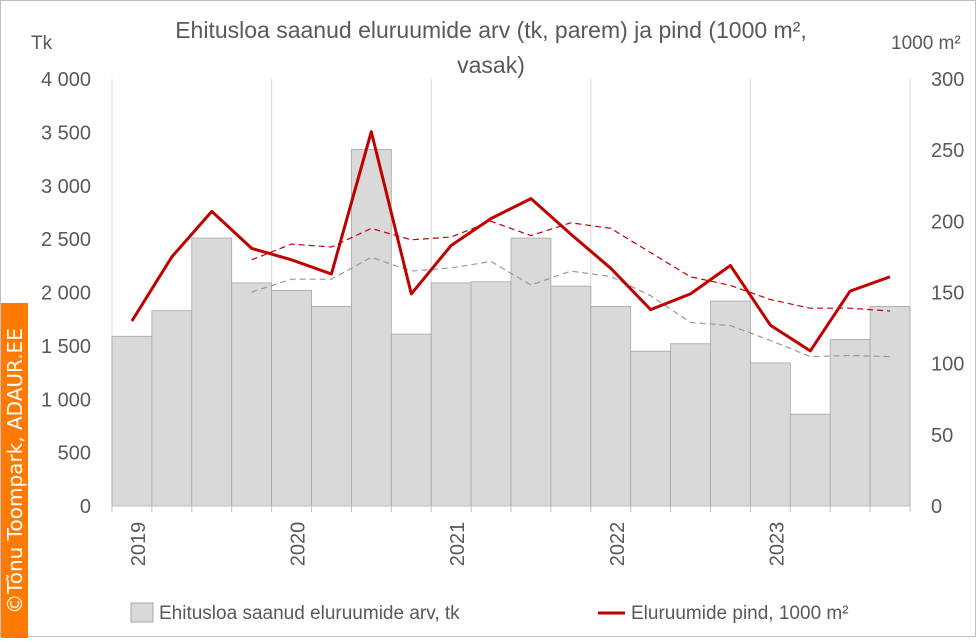  What do you see at coordinates (926, 43) in the screenshot?
I see `right-axis-unit: 1000 m²` at bounding box center [926, 43].